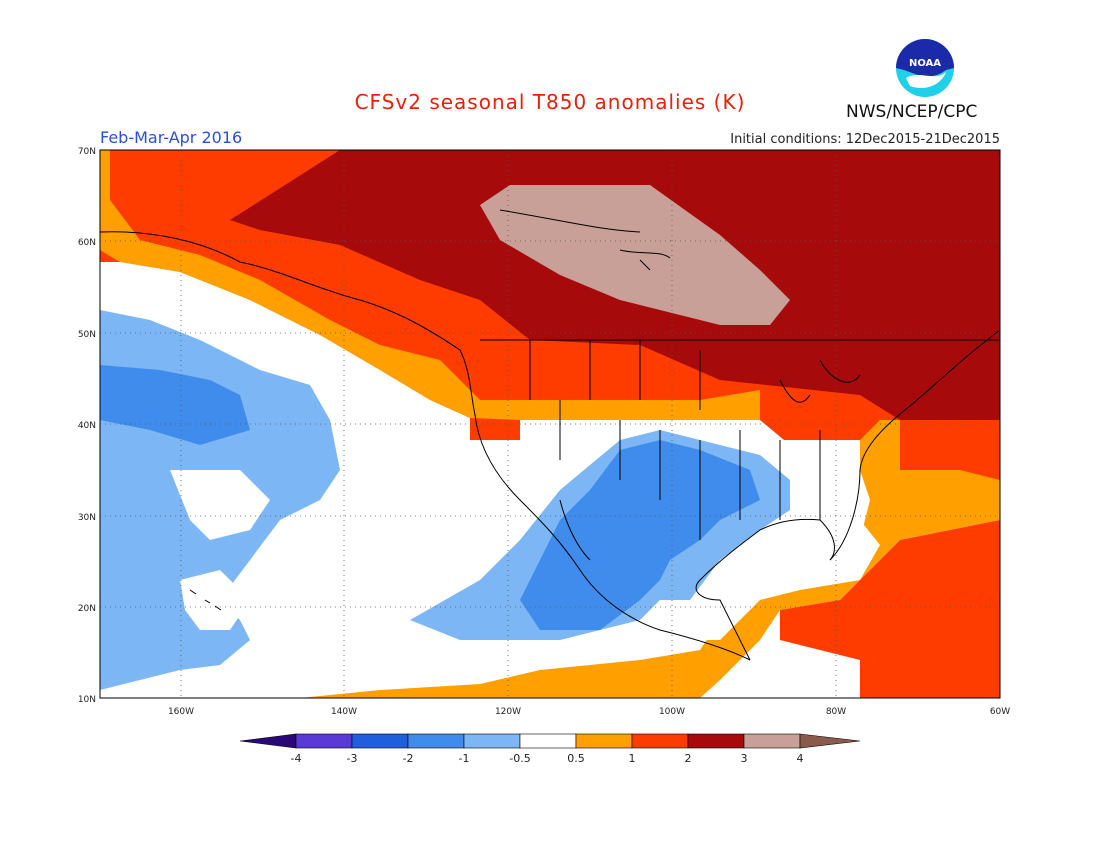 This screenshot has width=1100, height=850. I want to click on legend-arrow-high, so click(830, 741).